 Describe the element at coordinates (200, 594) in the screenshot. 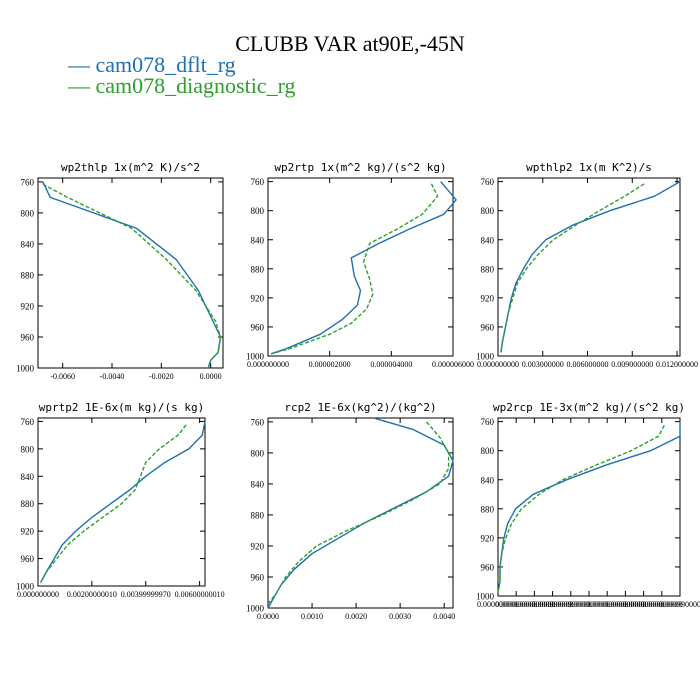

I see `x-tick-label: 0.00600000010` at that location.